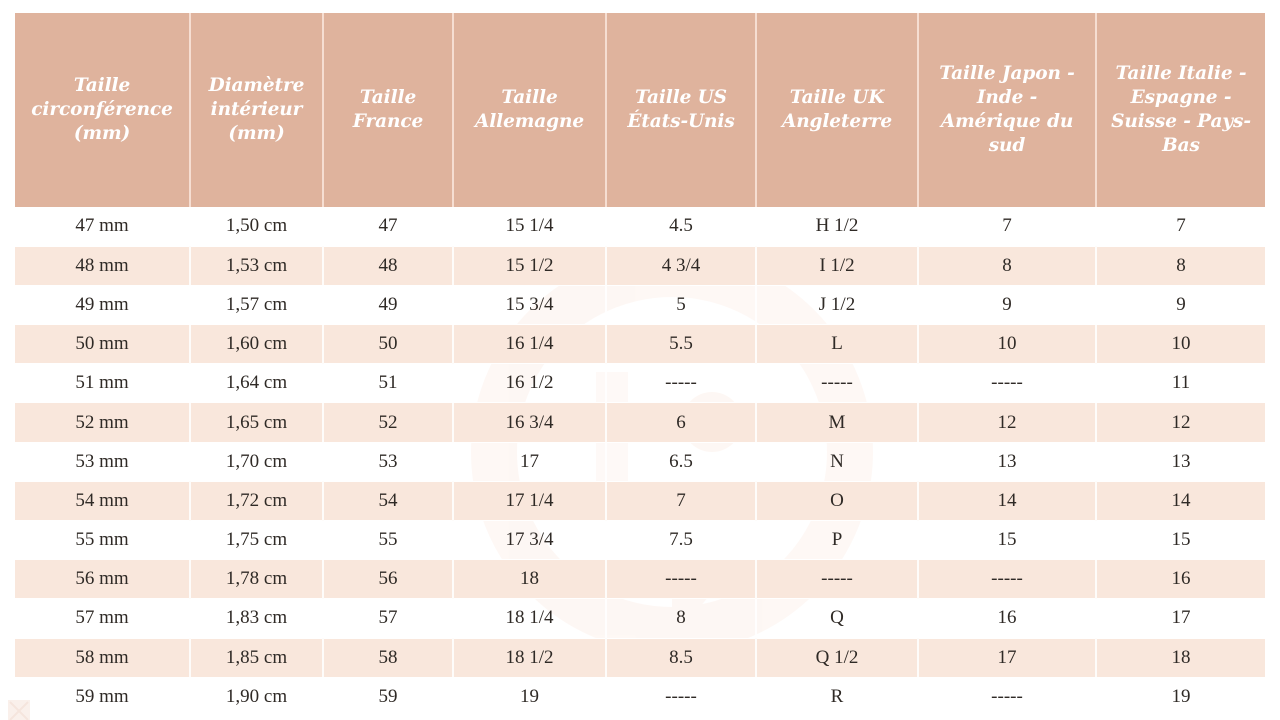 The image size is (1280, 720). I want to click on cell-germany: 18 1/4, so click(529, 618).